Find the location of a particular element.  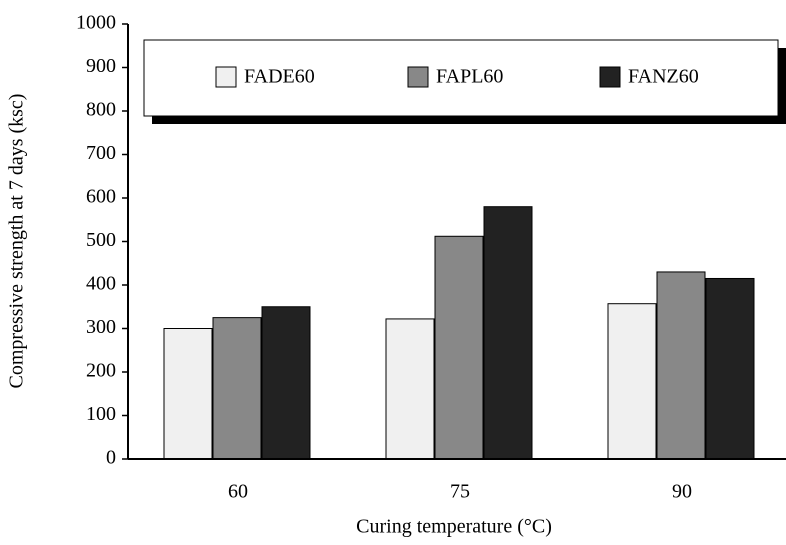

y-axis-label: Compressive strength at 7 days (ksc) is located at coordinates (17, 241).